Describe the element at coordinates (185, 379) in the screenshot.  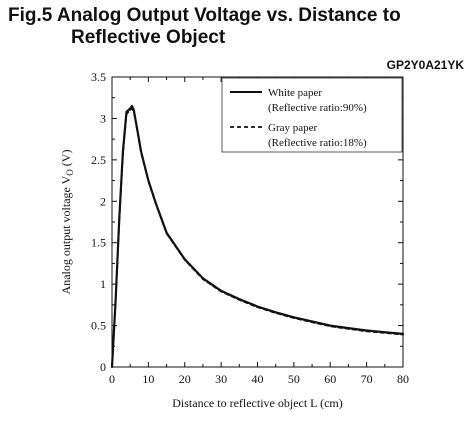
I see `x-tick-label: 20` at that location.